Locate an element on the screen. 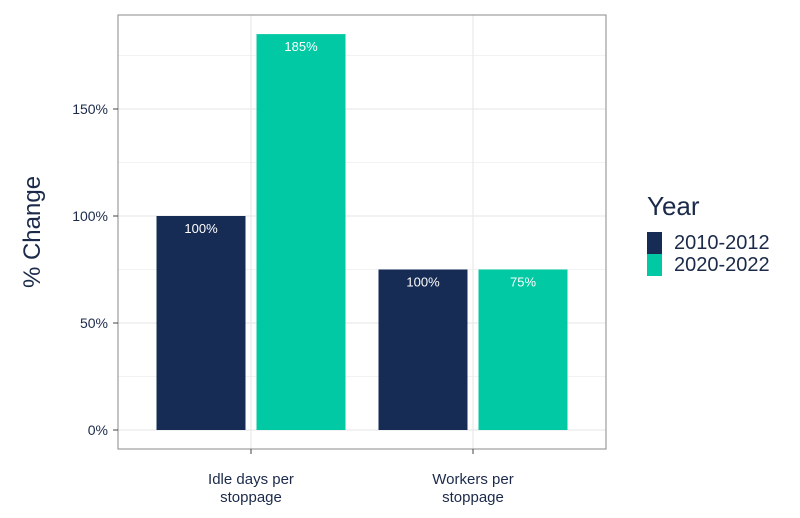 The image size is (800, 518). legend-item: 2010-2012 is located at coordinates (722, 243).